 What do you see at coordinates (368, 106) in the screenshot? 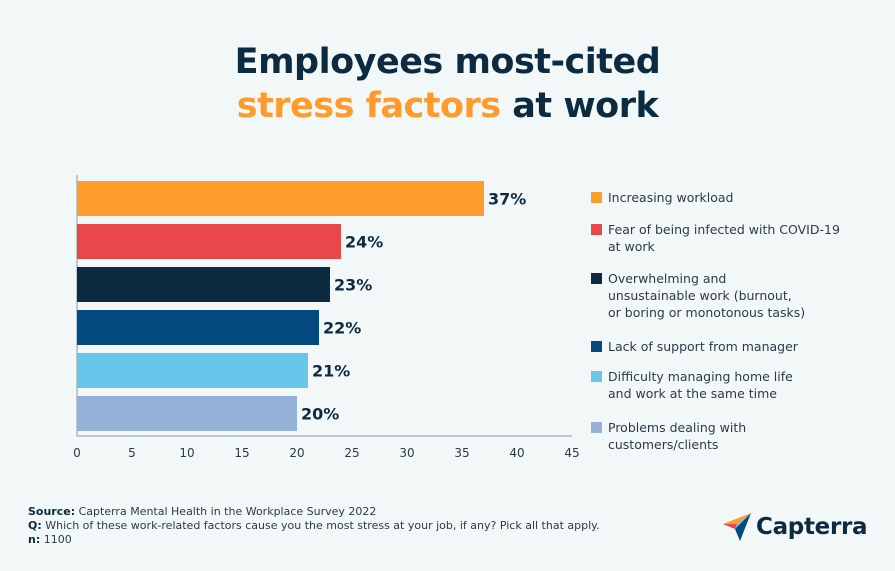
I see `title-accent: stress factors` at bounding box center [368, 106].